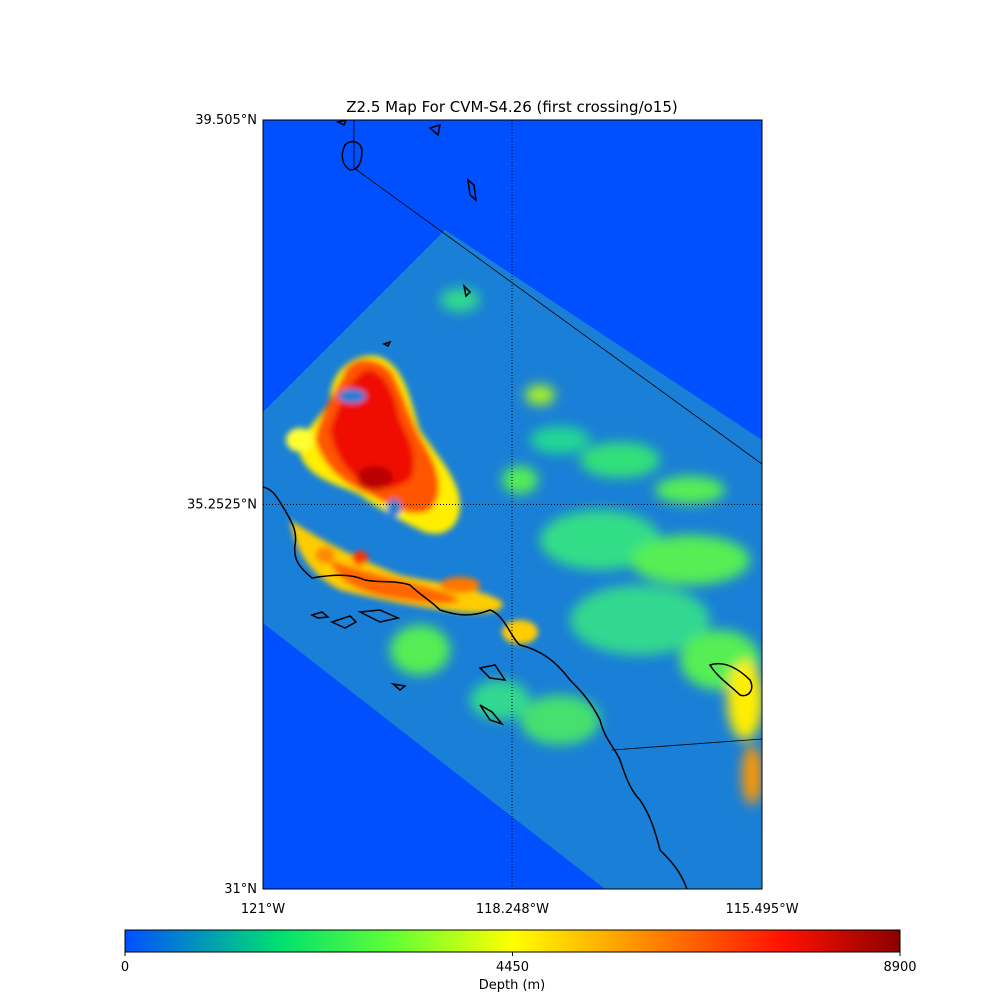 This screenshot has height=1000, width=1000. I want to click on colorbar-tick-label: 8900, so click(899, 967).